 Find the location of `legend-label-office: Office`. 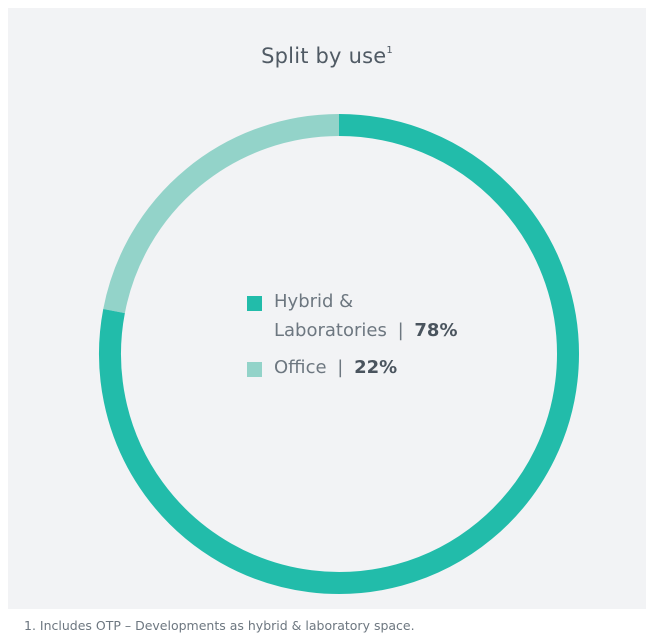

legend-label-office: Office is located at coordinates (300, 367).